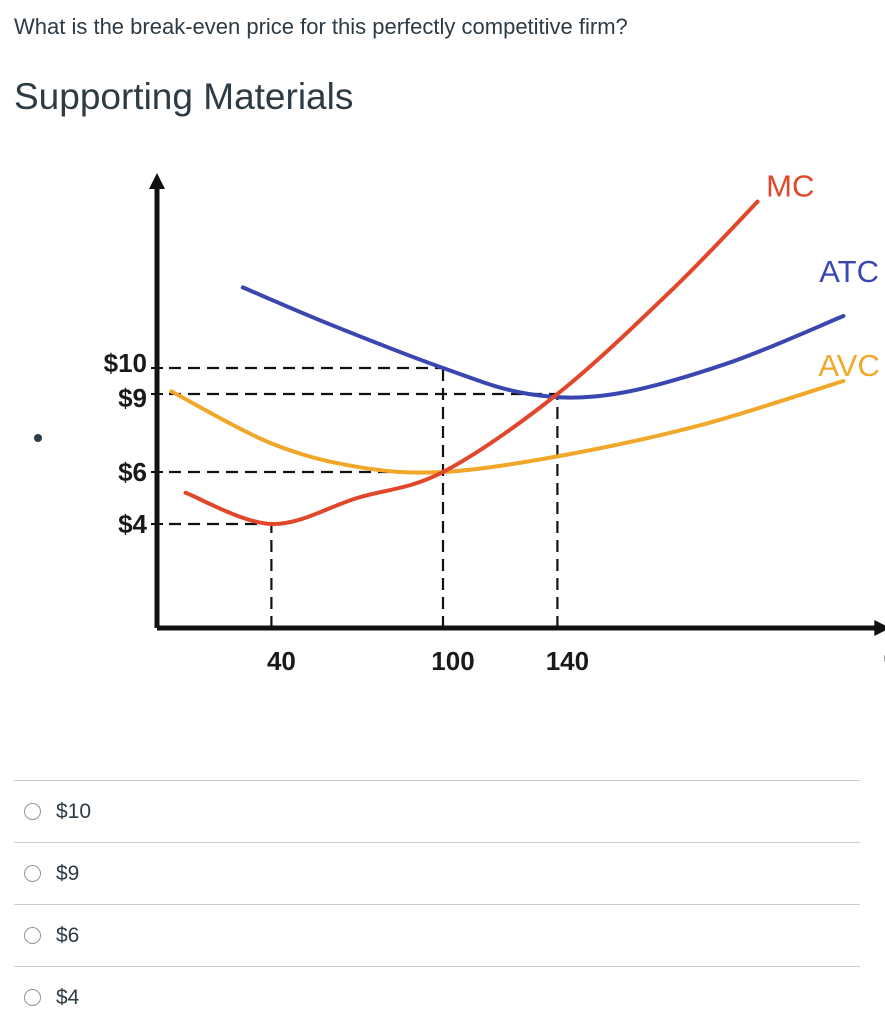  What do you see at coordinates (38, 438) in the screenshot?
I see `list-bullet` at bounding box center [38, 438].